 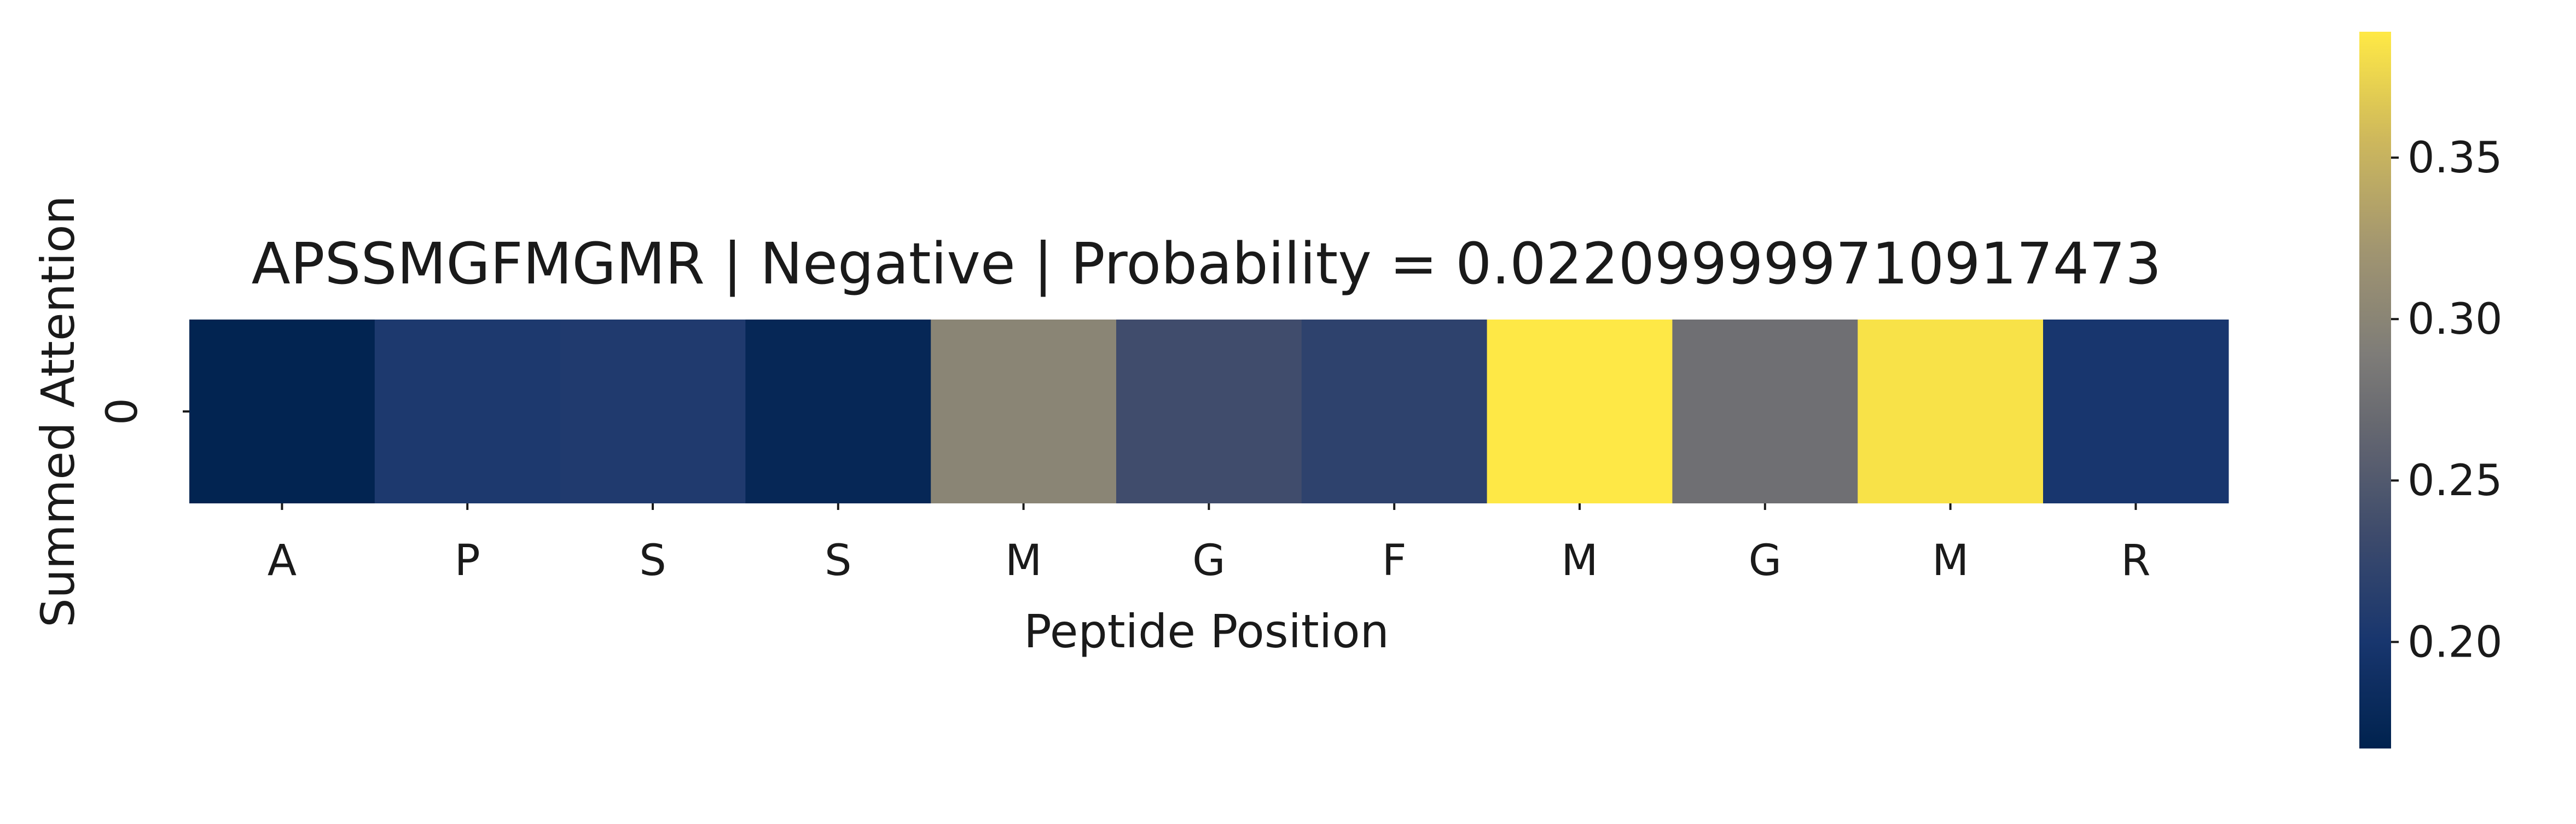 What do you see at coordinates (2455, 158) in the screenshot?
I see `colorbar-tick-label: 0.35` at bounding box center [2455, 158].